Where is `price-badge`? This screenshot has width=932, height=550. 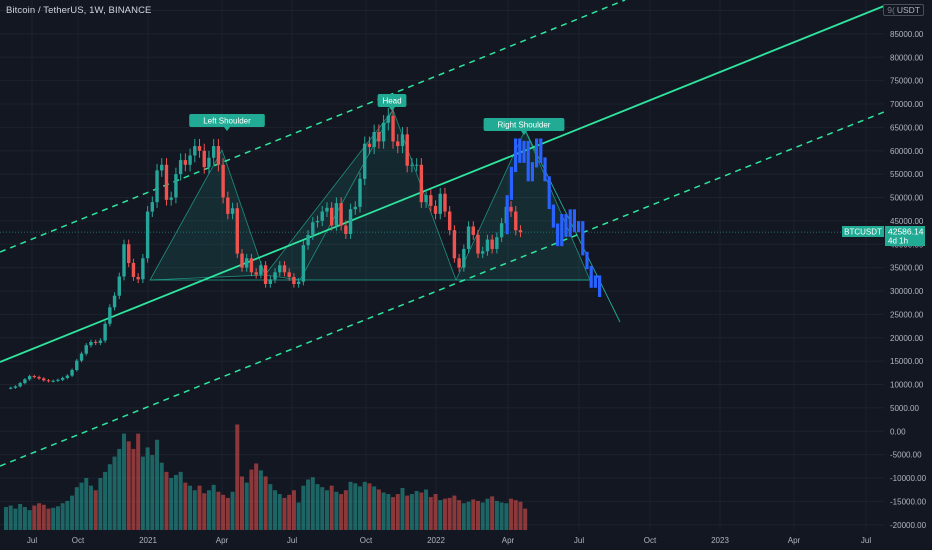 price-badge is located at coordinates (905, 236).